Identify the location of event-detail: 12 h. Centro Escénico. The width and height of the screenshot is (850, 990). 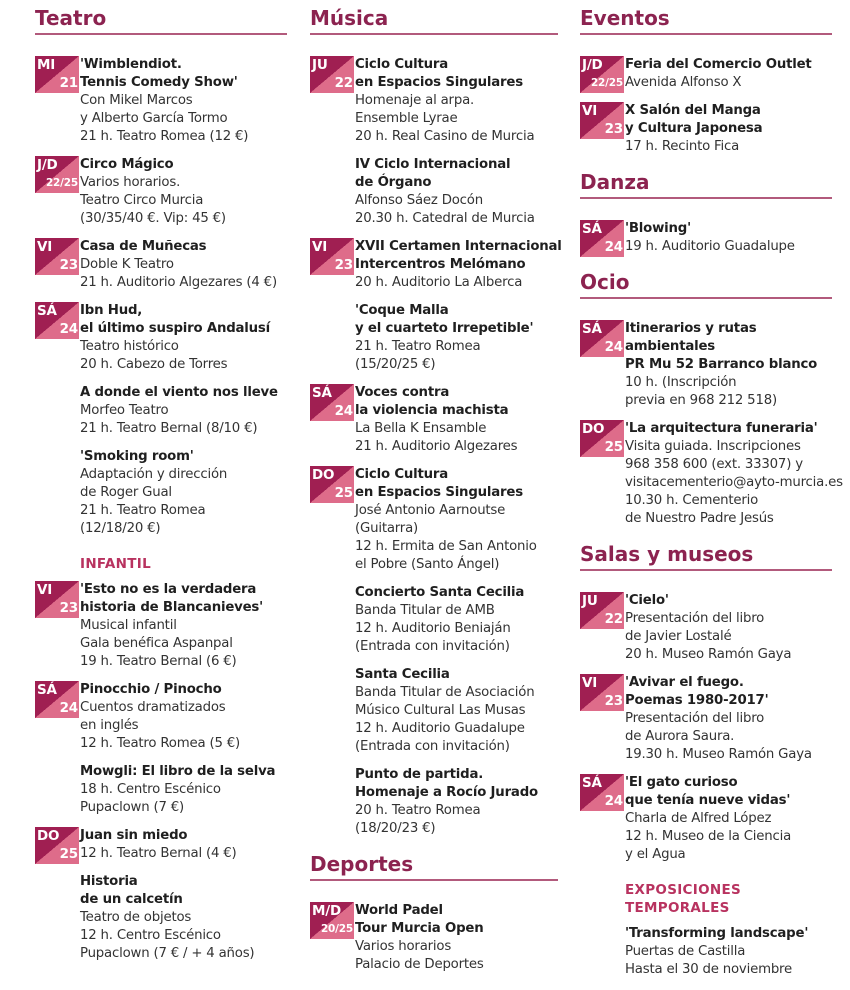
(150, 935).